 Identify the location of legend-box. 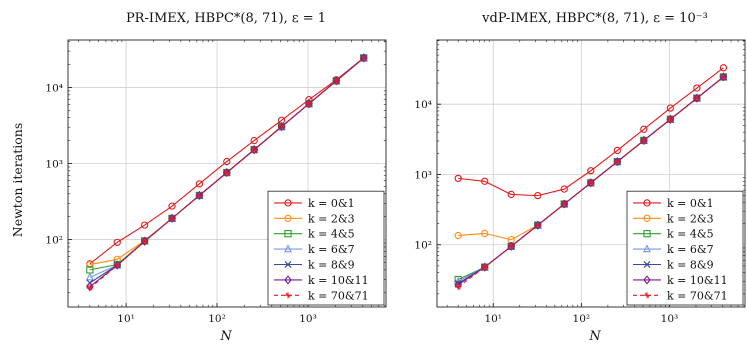
(685, 248).